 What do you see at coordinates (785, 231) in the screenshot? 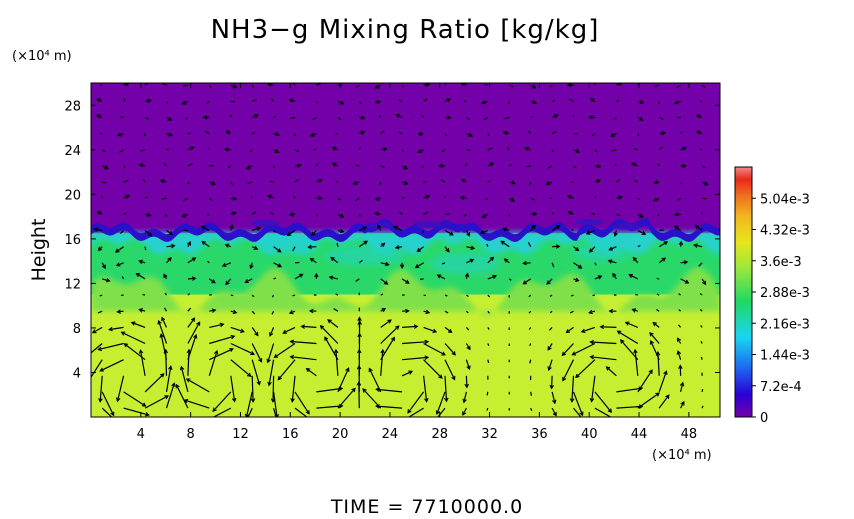
I see `colorbar-tick-label: 4.32e-3` at bounding box center [785, 231].